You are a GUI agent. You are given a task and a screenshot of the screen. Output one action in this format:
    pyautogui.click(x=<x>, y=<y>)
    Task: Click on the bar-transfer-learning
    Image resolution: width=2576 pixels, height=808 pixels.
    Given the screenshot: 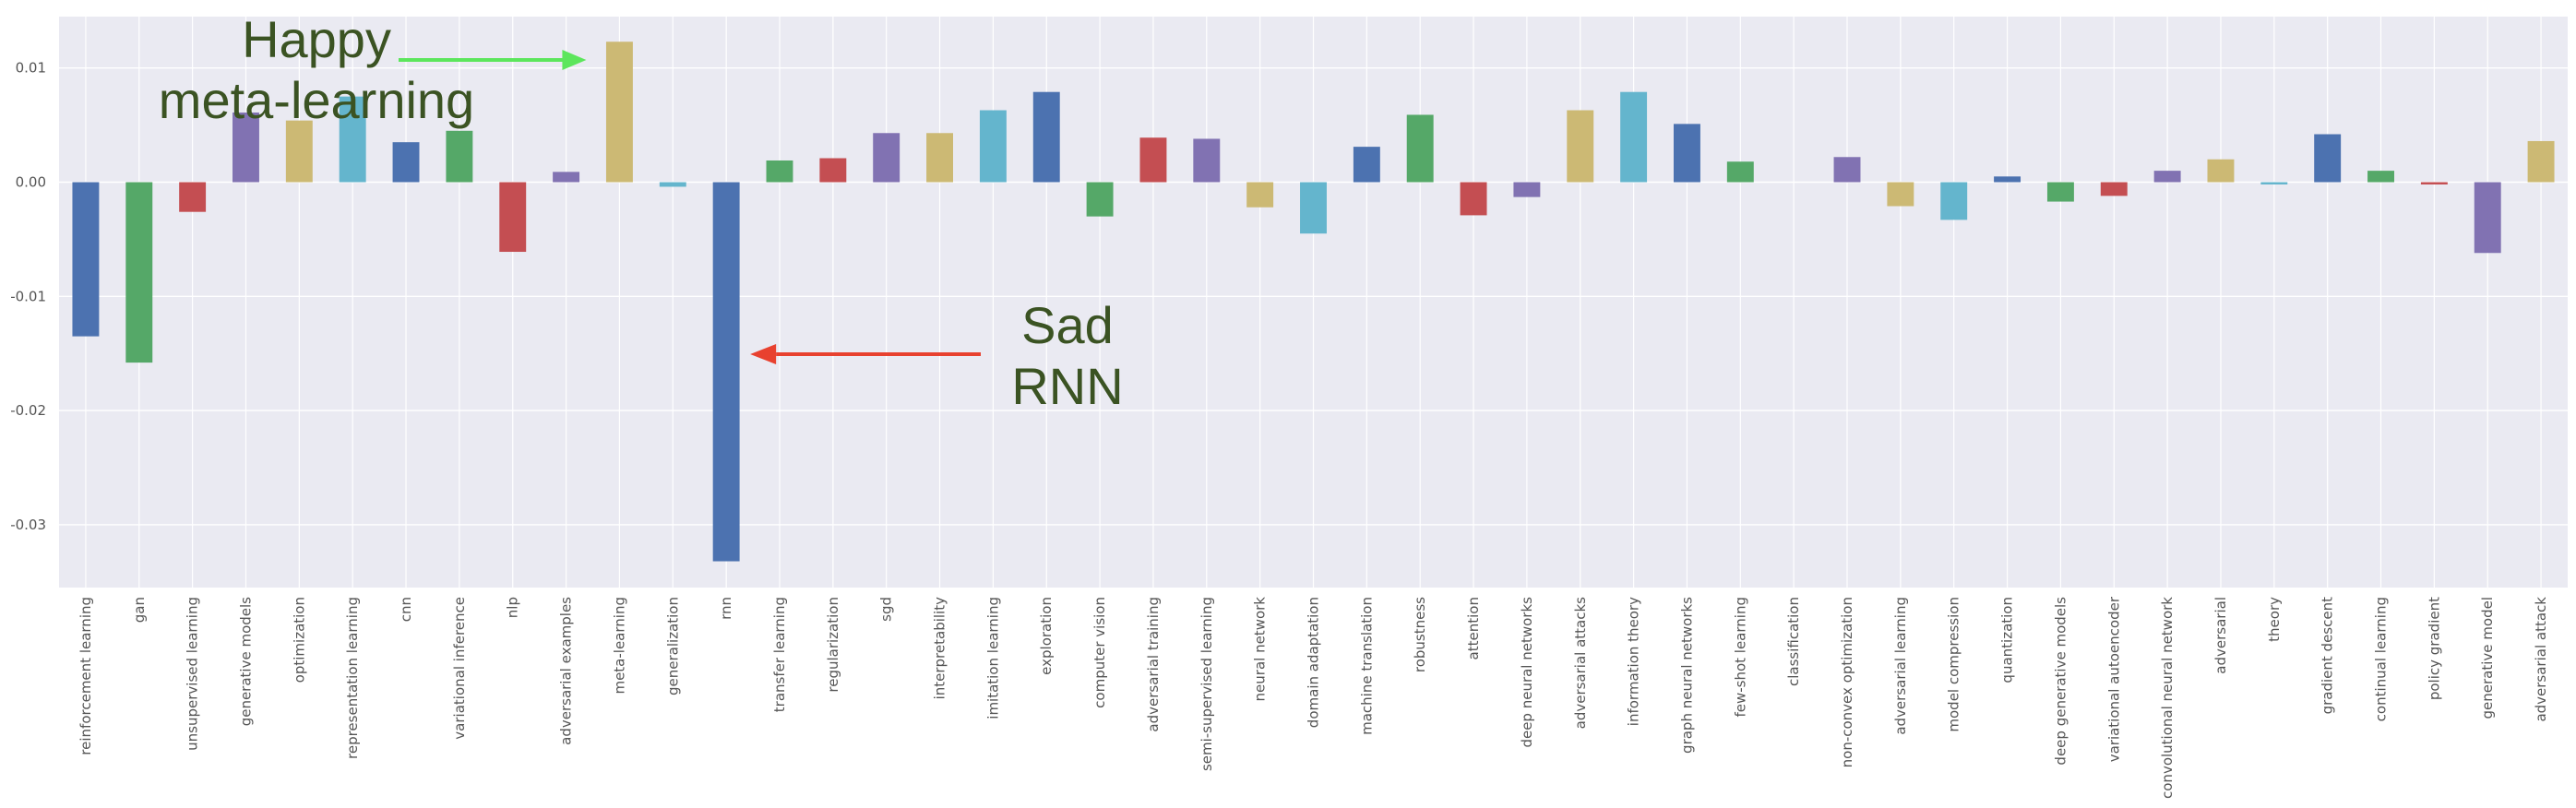 What is the action you would take?
    pyautogui.click(x=779, y=171)
    